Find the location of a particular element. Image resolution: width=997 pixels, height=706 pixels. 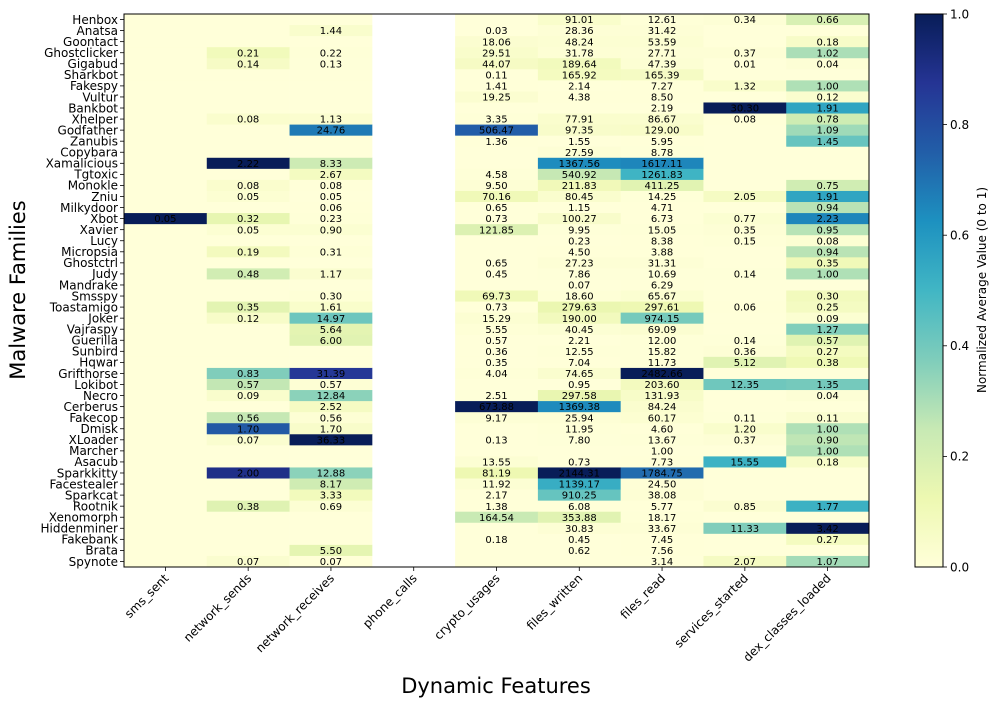

cell-value-label: 0.18 is located at coordinates (496, 540).